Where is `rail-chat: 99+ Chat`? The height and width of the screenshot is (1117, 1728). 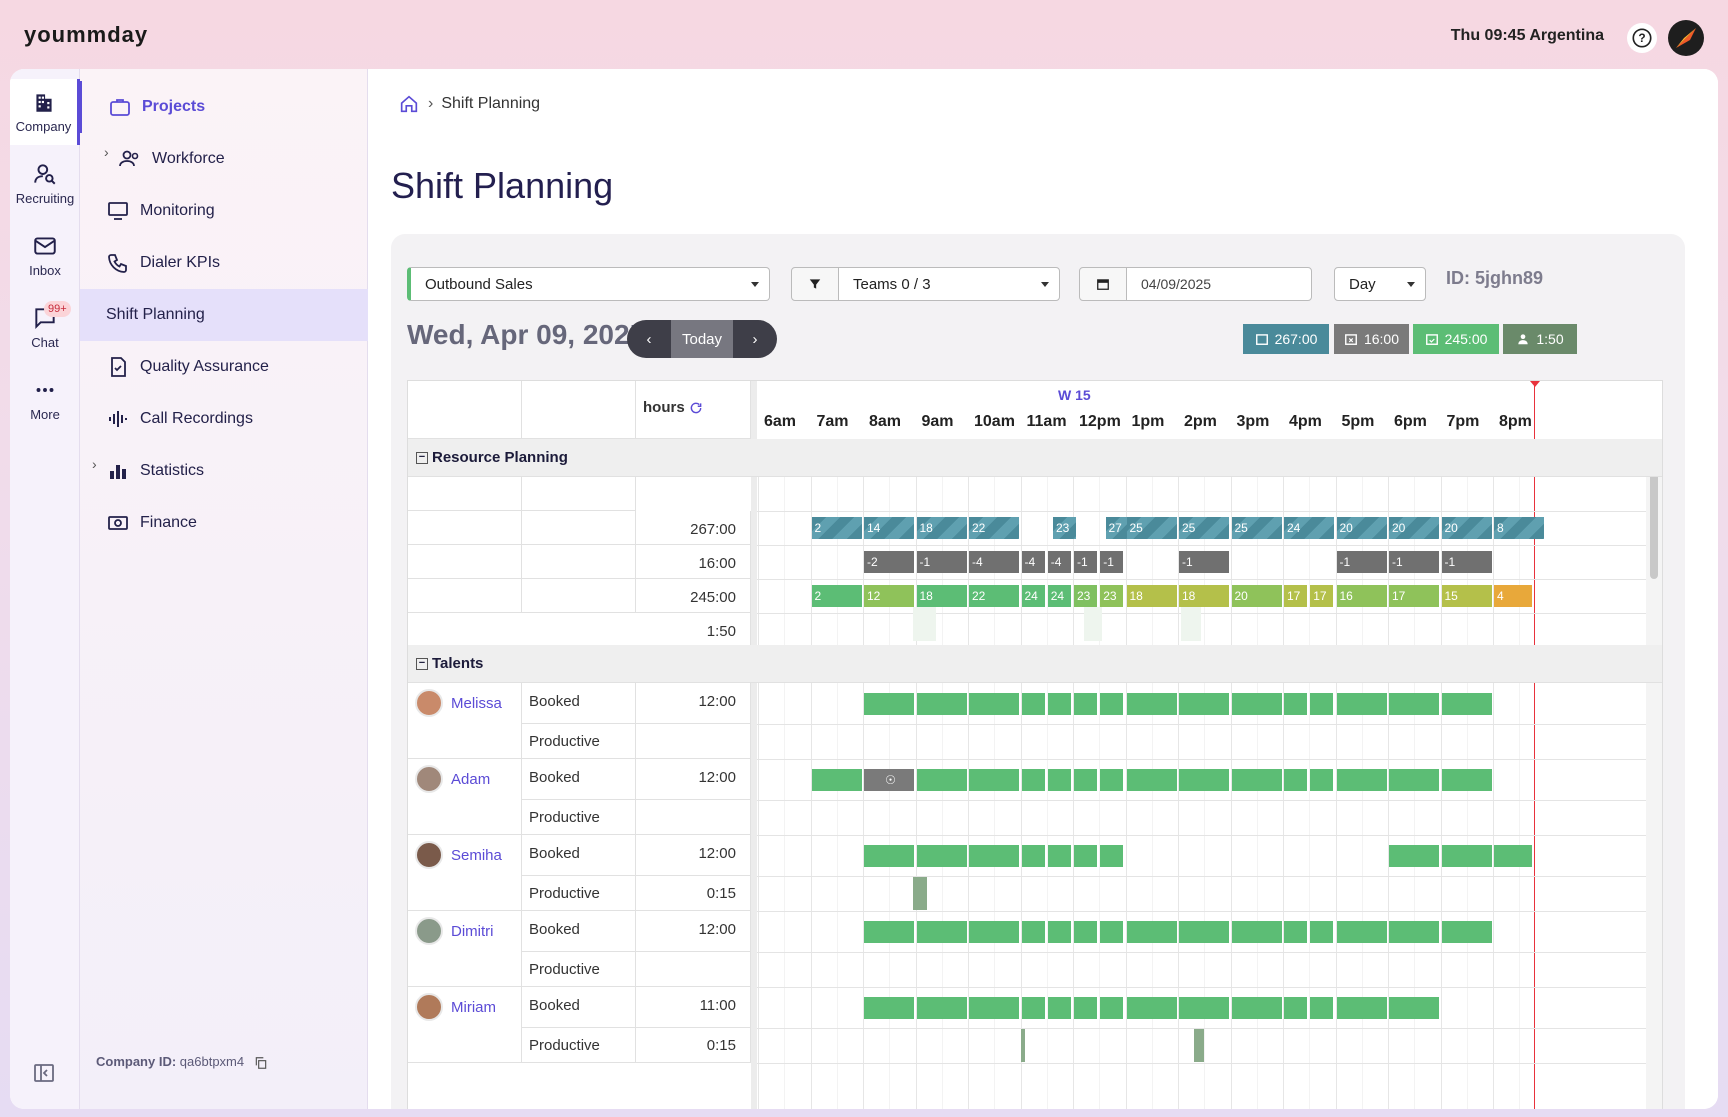 rail-chat: 99+ Chat is located at coordinates (45, 328).